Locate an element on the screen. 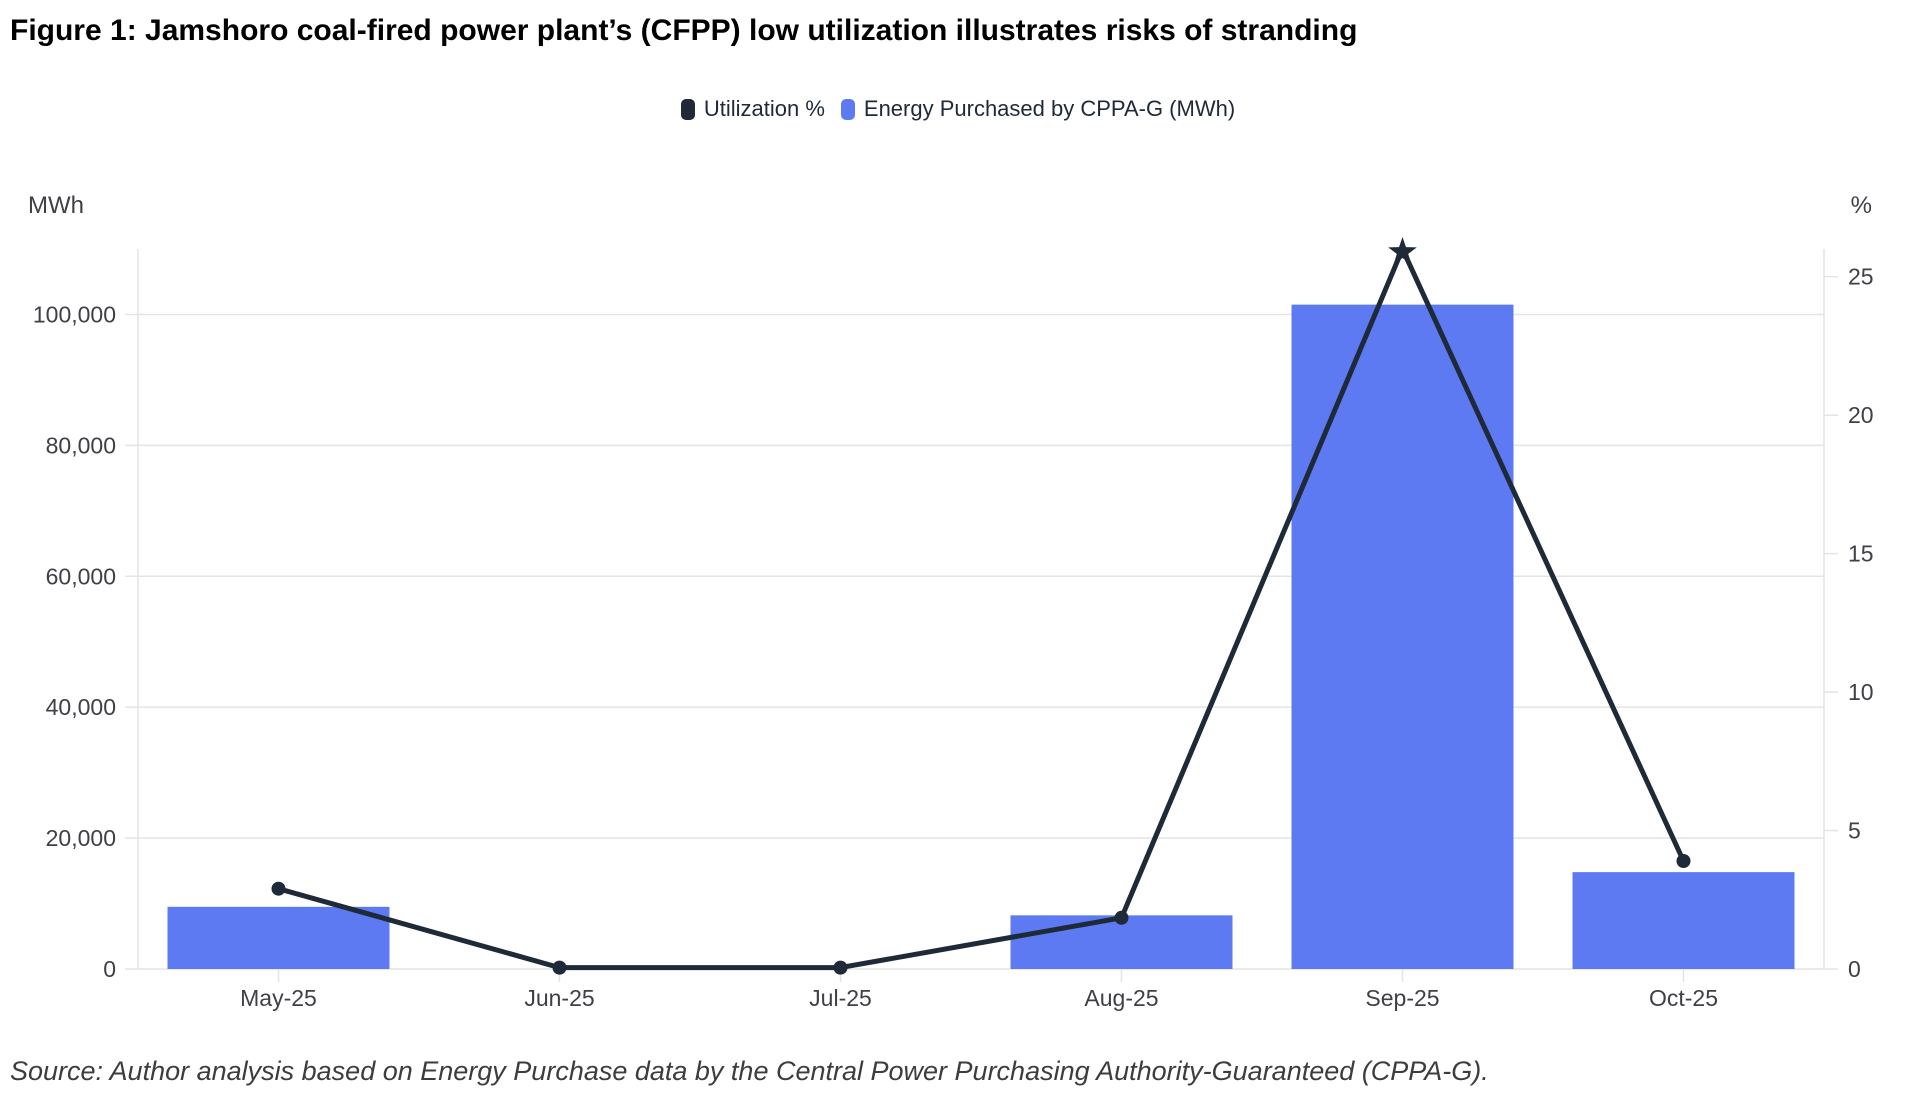 This screenshot has width=1916, height=1118. legend-item-energy: Energy Purchased by CPPA-G (MWh) is located at coordinates (1038, 109).